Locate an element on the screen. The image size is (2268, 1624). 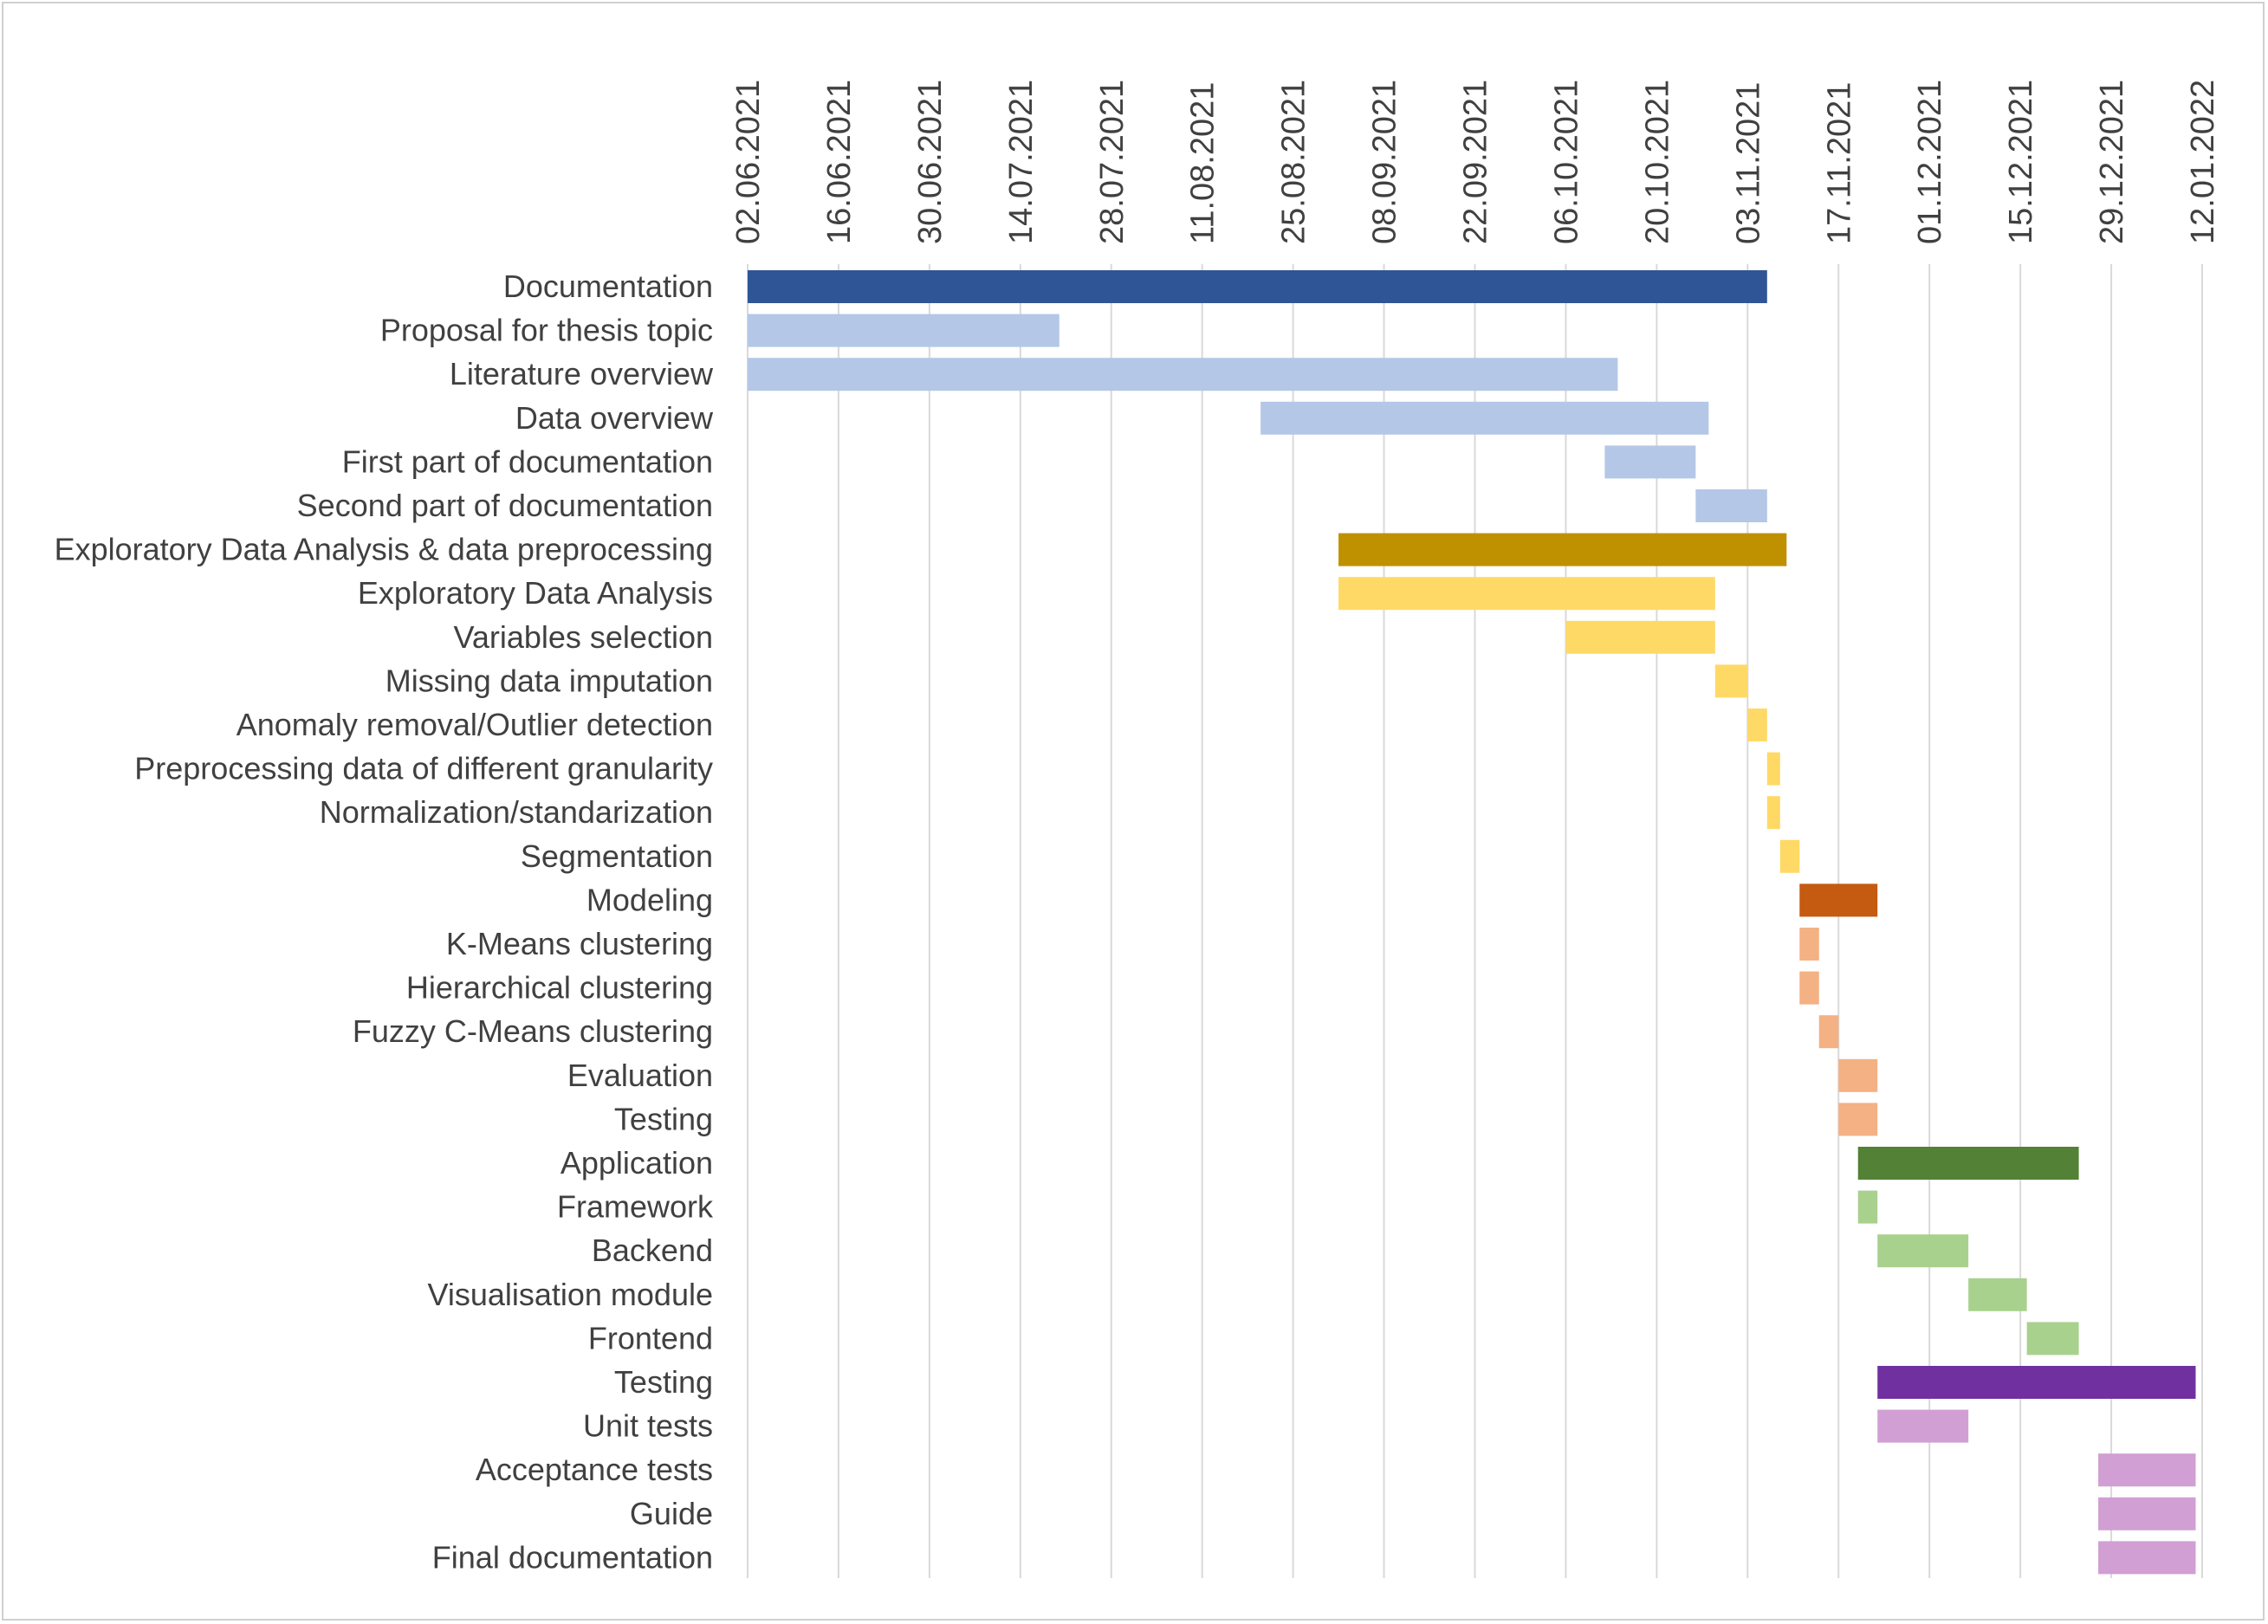
x-tick-label: 11.08.2021 is located at coordinates (1203, 163).